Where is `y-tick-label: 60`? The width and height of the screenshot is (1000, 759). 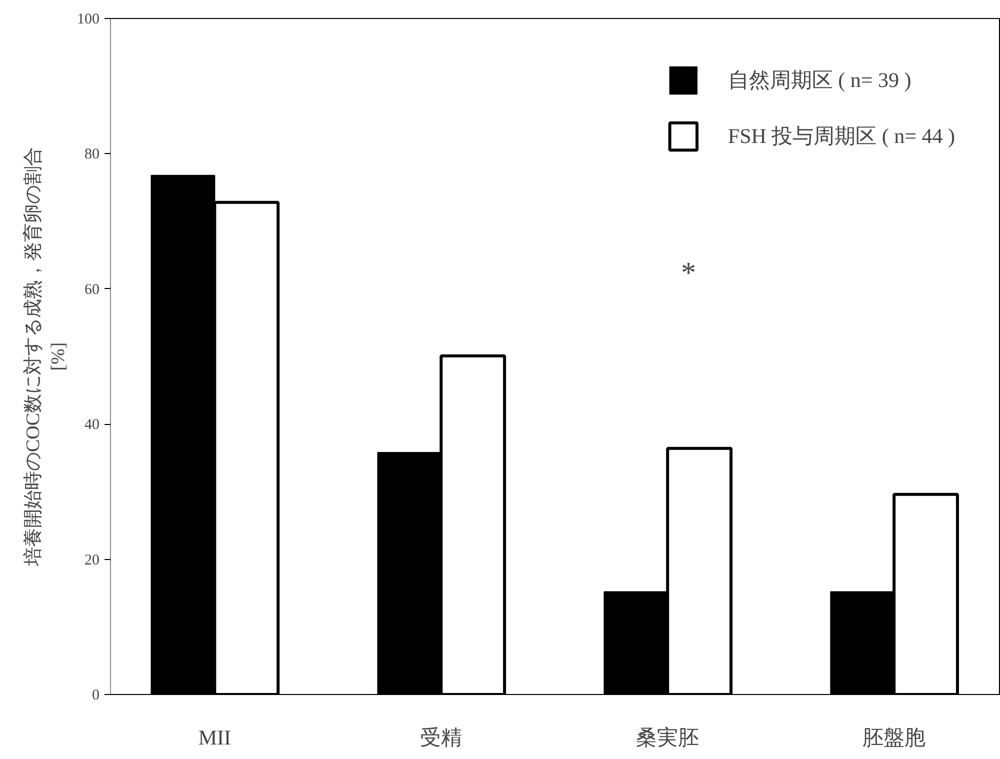
y-tick-label: 60 is located at coordinates (92, 290).